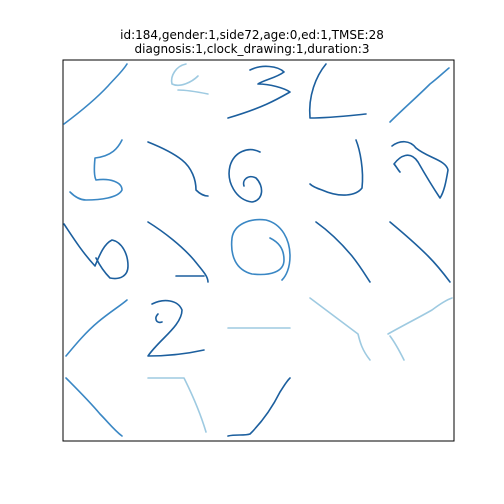 The image size is (504, 504). What do you see at coordinates (420, 169) in the screenshot?
I see `cell-2-5-loop-stroke` at bounding box center [420, 169].